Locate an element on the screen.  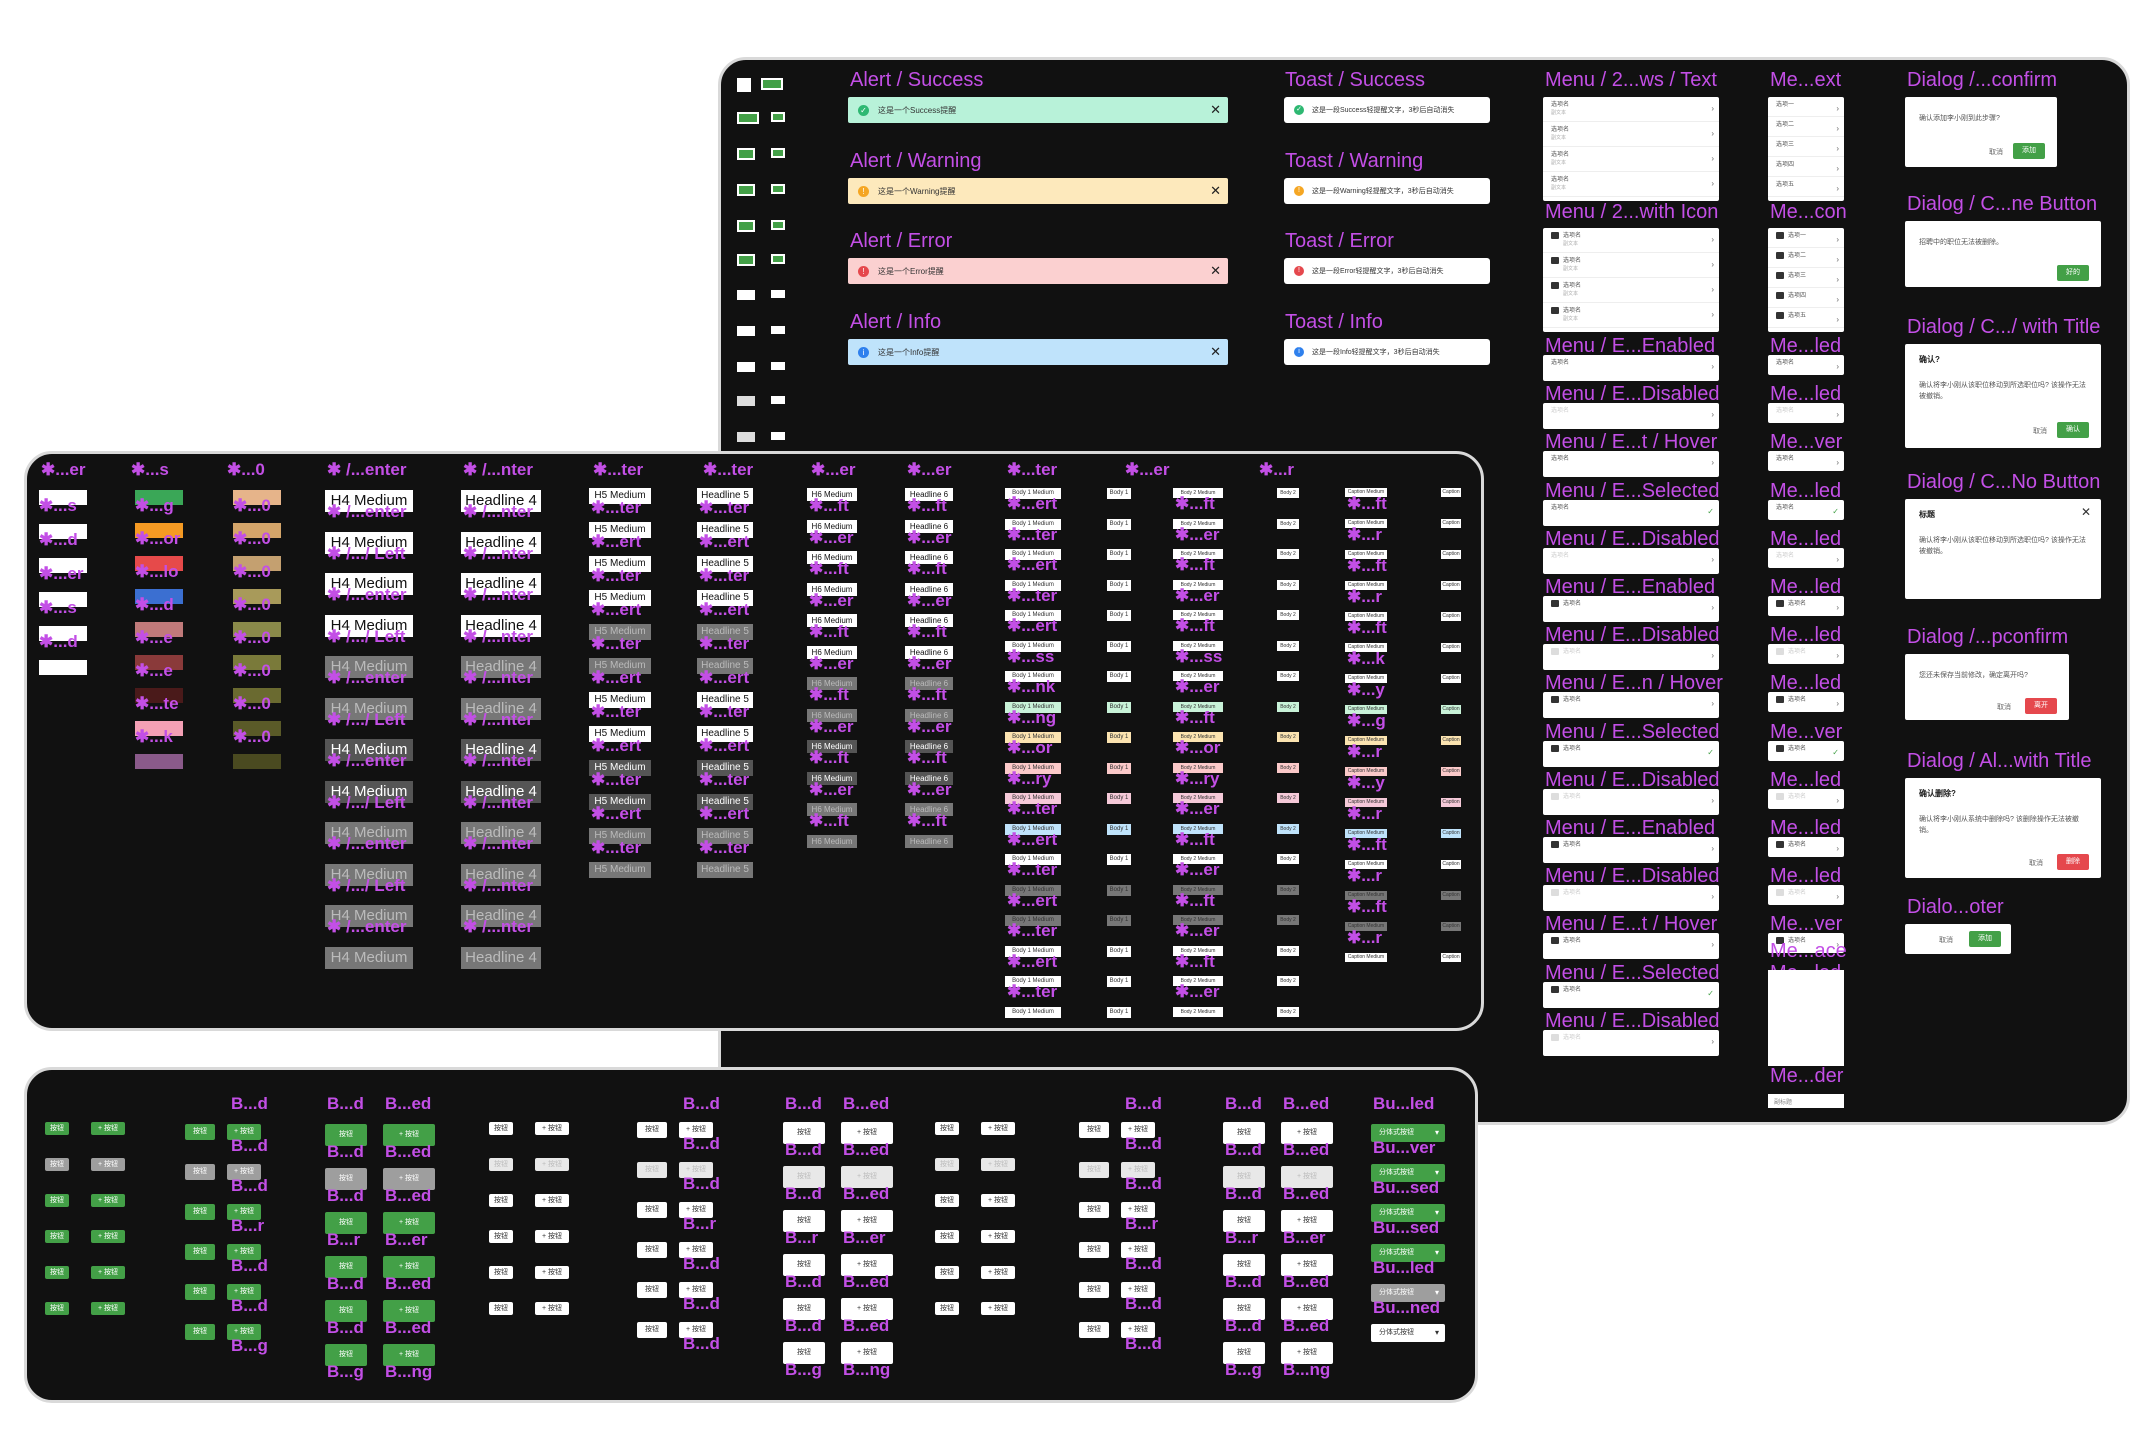
menu-item: 选项二 › is located at coordinates (1806, 258).